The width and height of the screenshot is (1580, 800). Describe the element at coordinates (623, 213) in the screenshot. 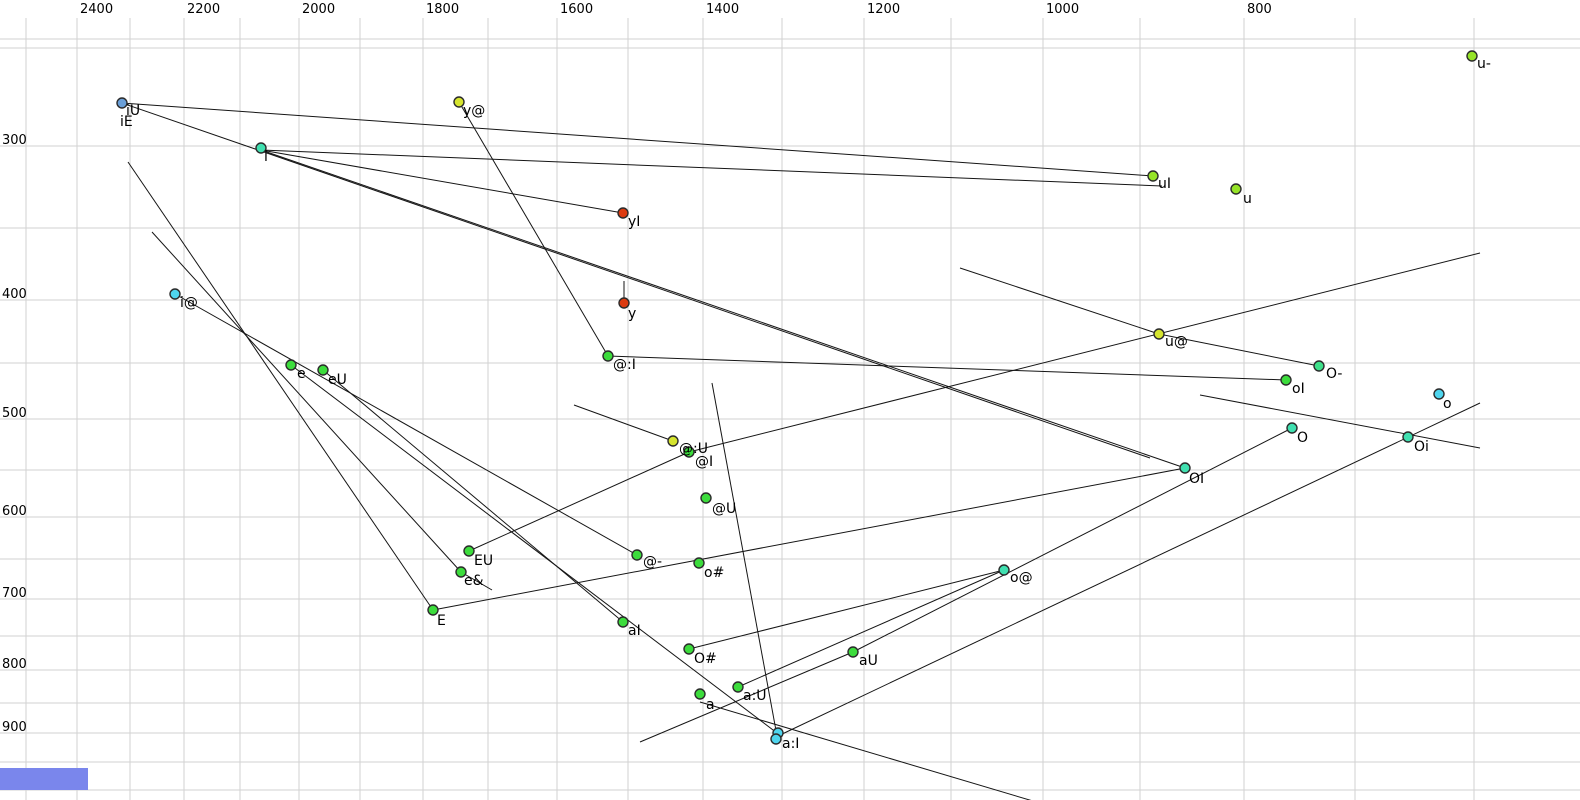

I see `vowel-point-yI` at that location.